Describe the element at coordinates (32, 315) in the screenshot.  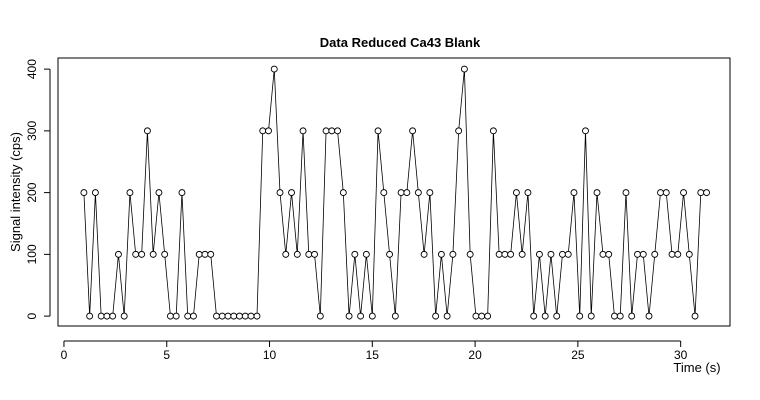
I see `y-tick-label: 0` at that location.